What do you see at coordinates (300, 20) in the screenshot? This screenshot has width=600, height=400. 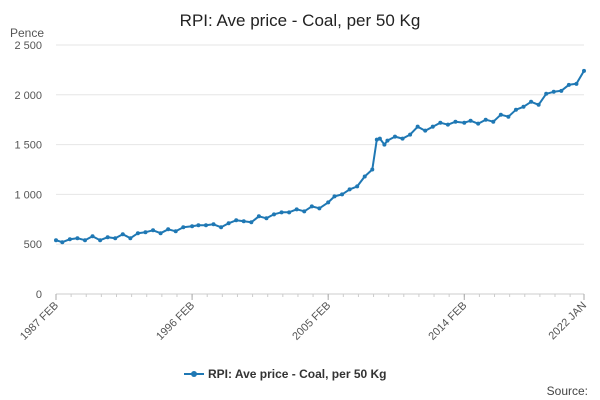 I see `chart-title: RPI: Ave price - Coal, per 50 Kg` at bounding box center [300, 20].